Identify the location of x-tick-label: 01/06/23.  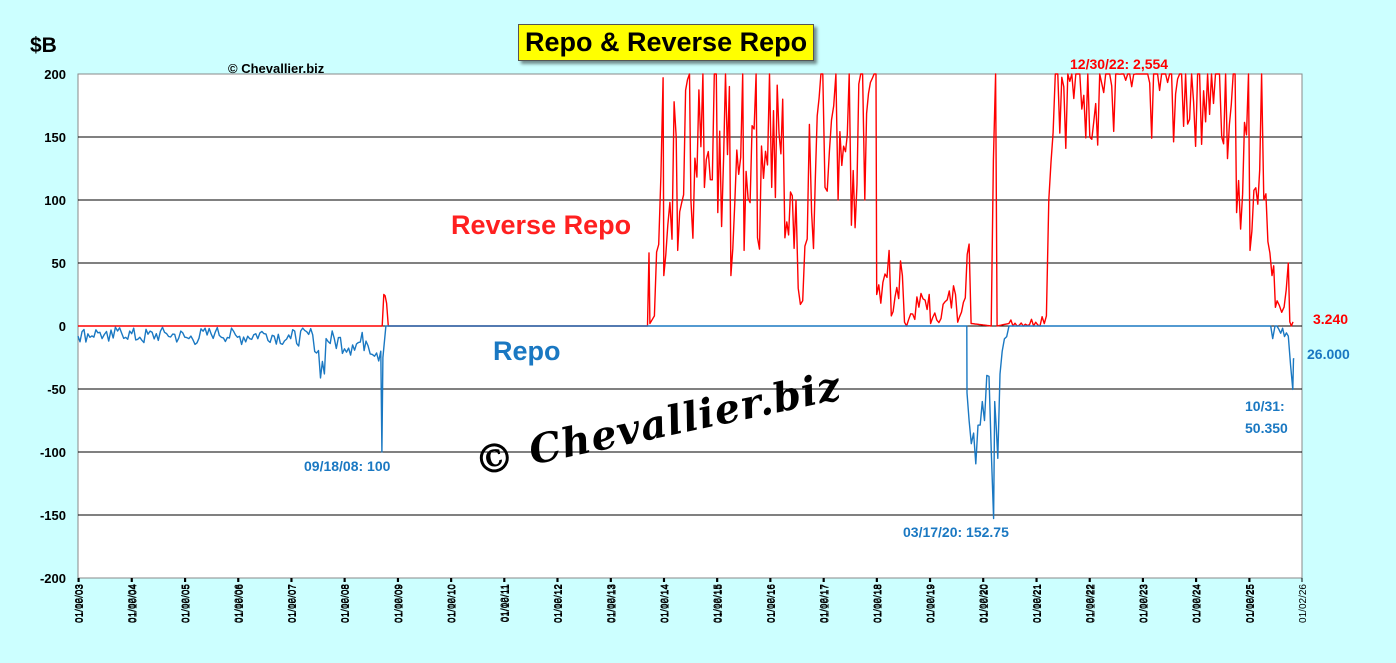
(1144, 603).